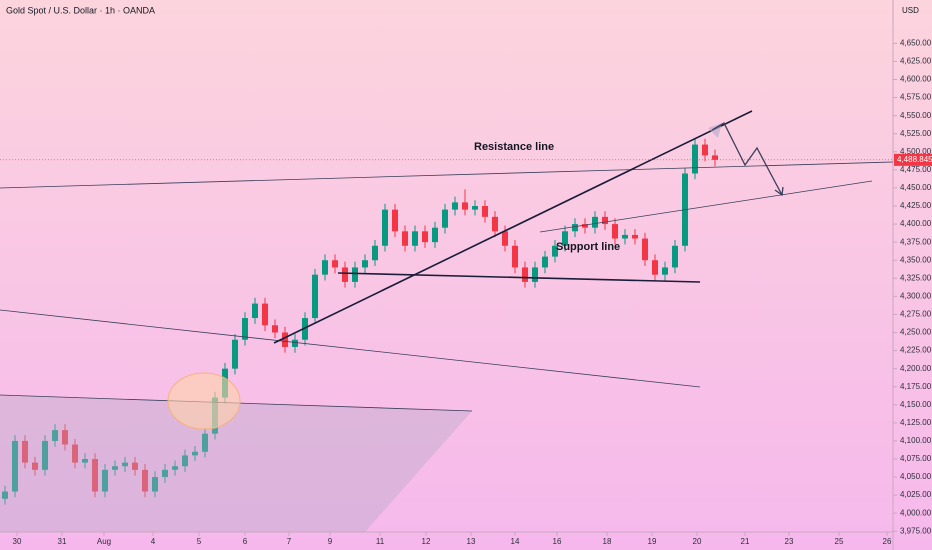 The width and height of the screenshot is (932, 550). I want to click on y-tick-label: 4,100.00, so click(916, 440).